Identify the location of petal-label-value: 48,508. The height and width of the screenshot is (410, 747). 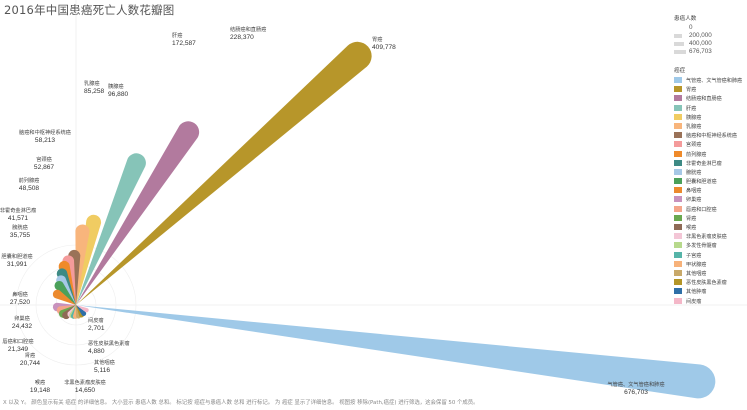
(29, 188).